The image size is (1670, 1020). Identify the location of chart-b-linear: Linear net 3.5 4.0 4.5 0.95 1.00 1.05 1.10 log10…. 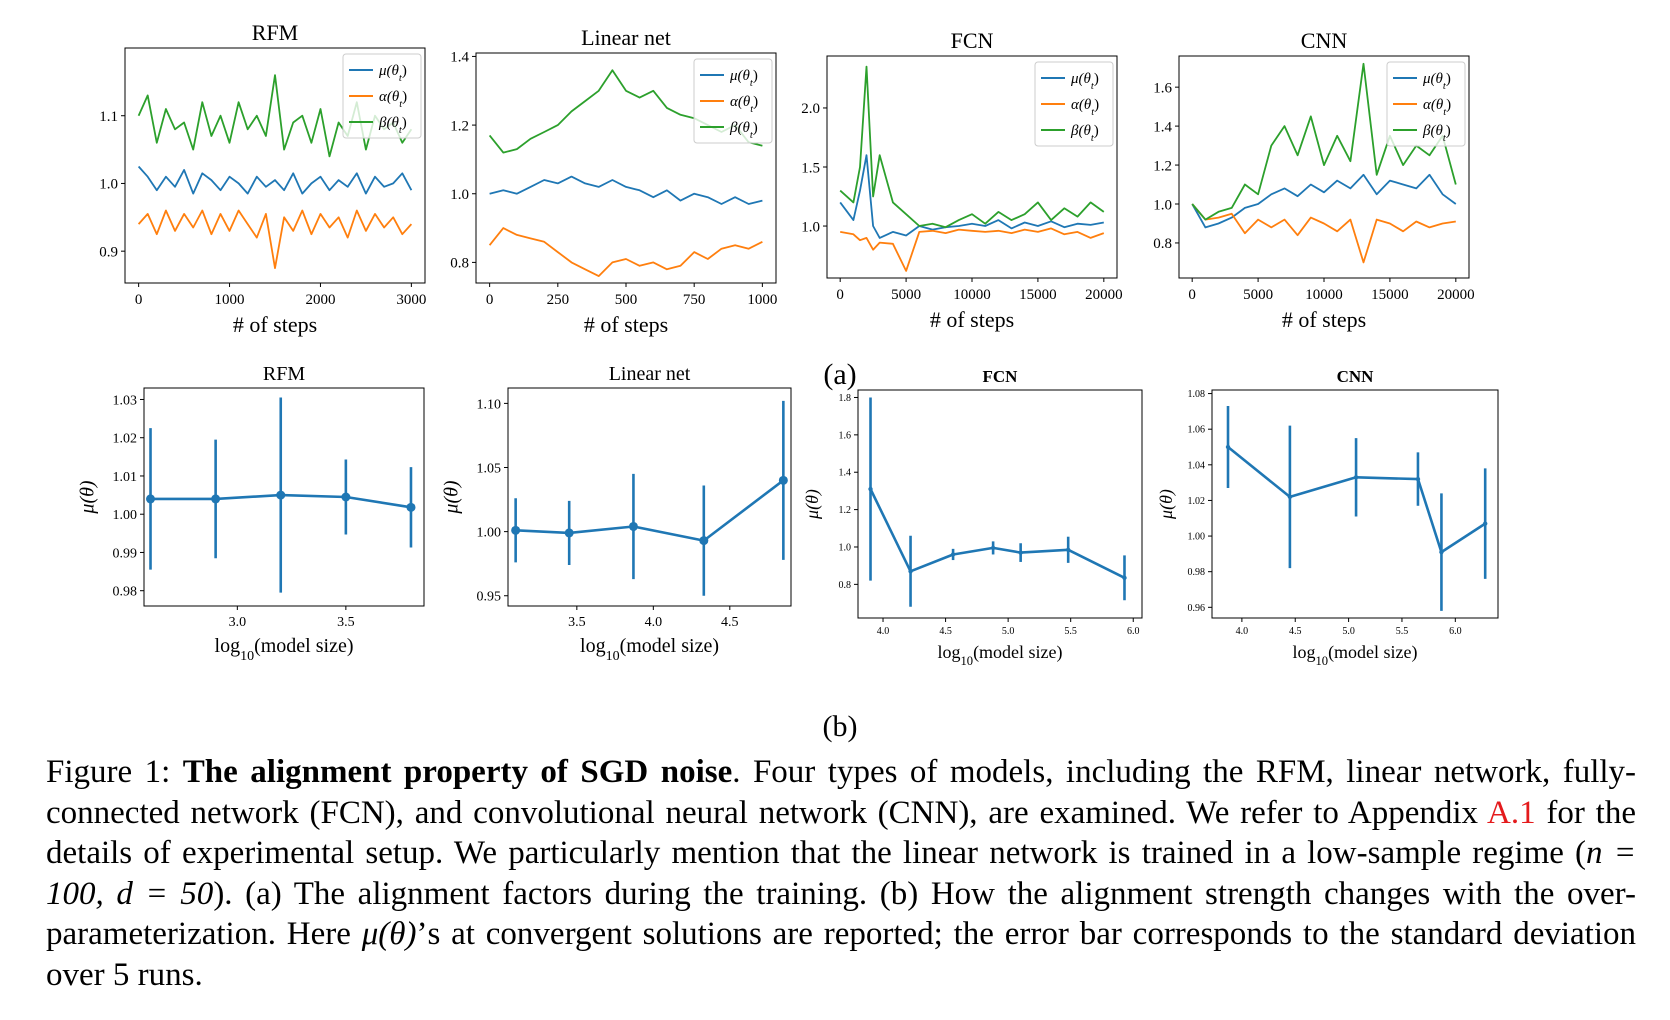
(616, 513).